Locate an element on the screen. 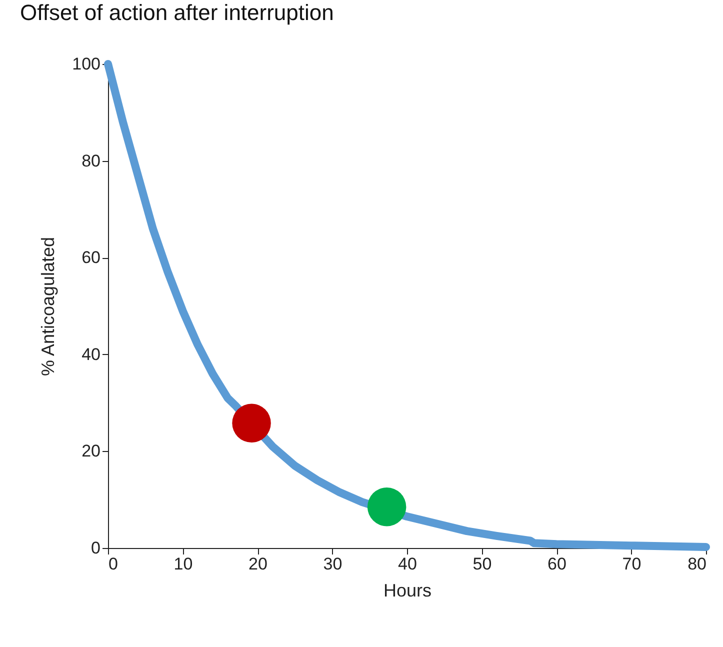 This screenshot has height=647, width=723. y-tick-label: 40 is located at coordinates (91, 354).